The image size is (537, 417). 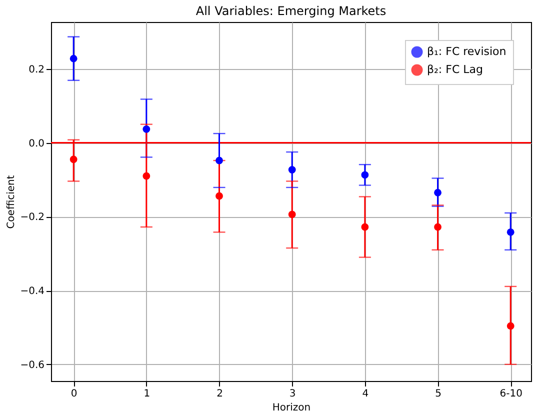 I want to click on x-tick-label: 1, so click(x=147, y=394).